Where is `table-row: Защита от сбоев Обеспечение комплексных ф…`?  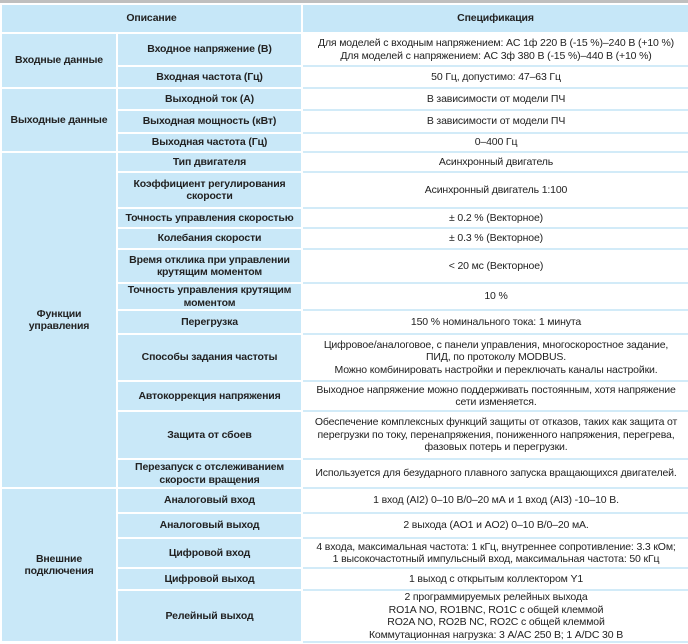
table-row: Защита от сбоев Обеспечение комплексных ф… is located at coordinates (344, 435).